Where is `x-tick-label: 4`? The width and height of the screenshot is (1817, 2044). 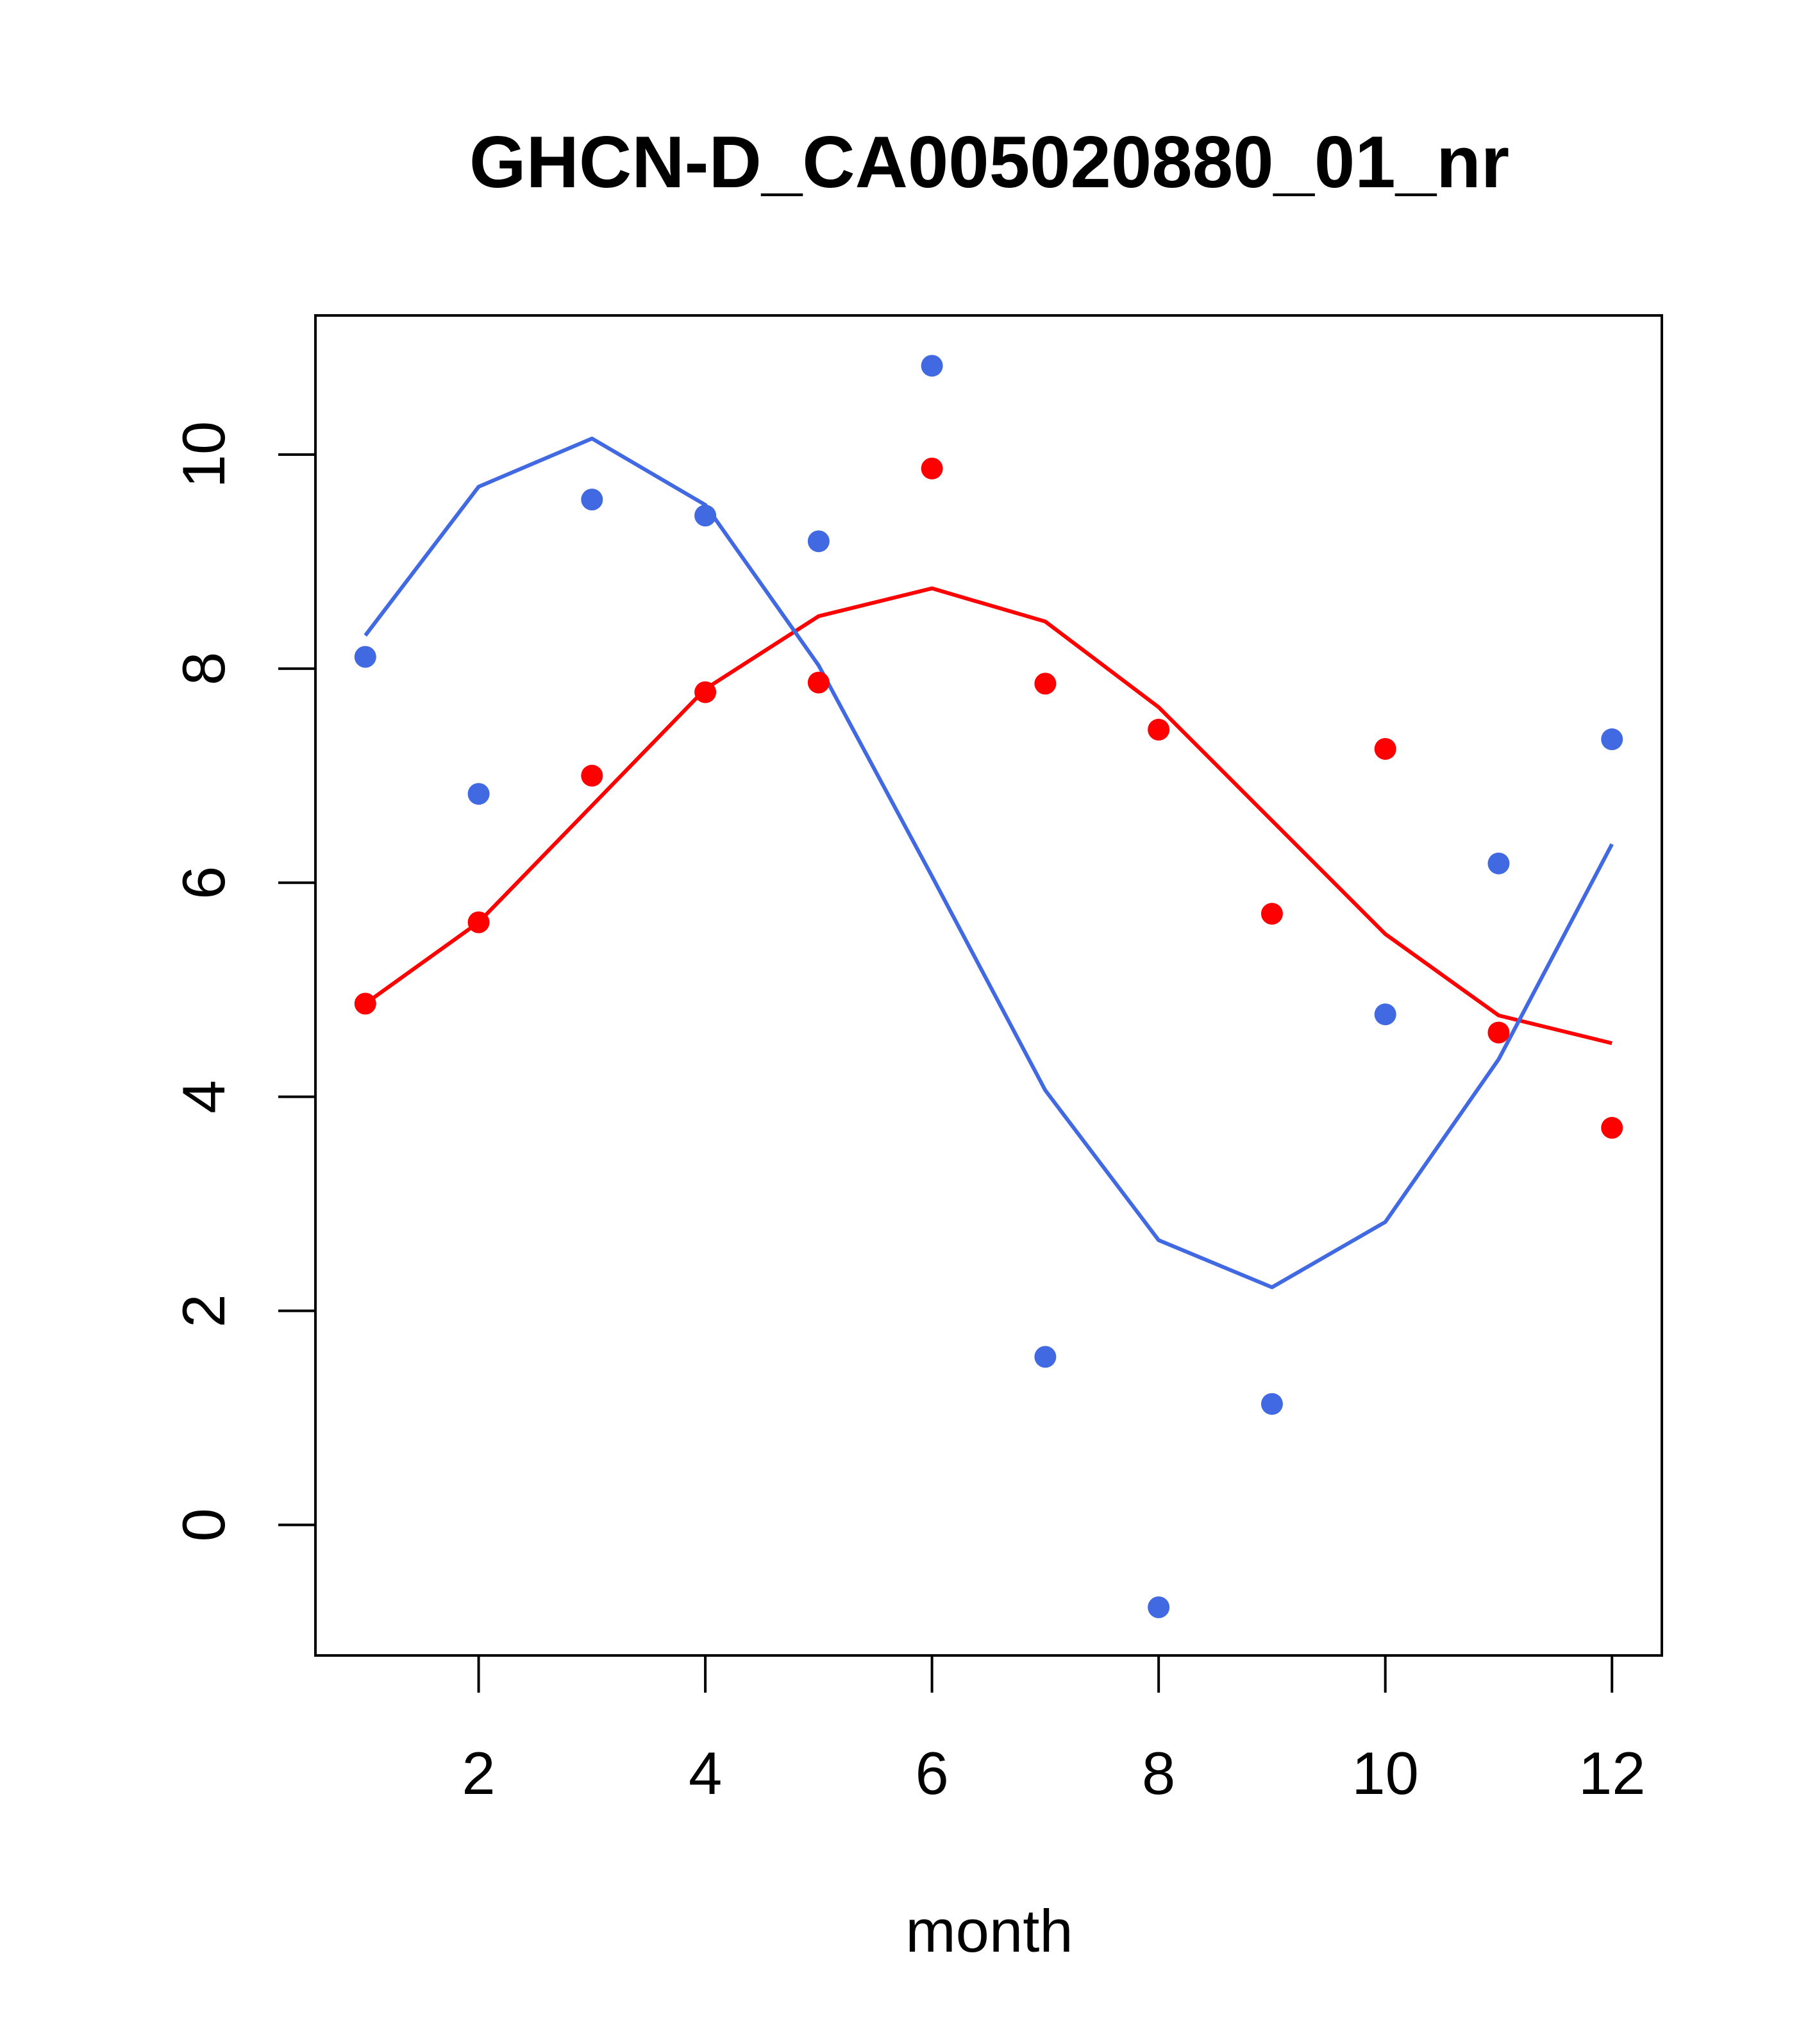 x-tick-label: 4 is located at coordinates (705, 1773).